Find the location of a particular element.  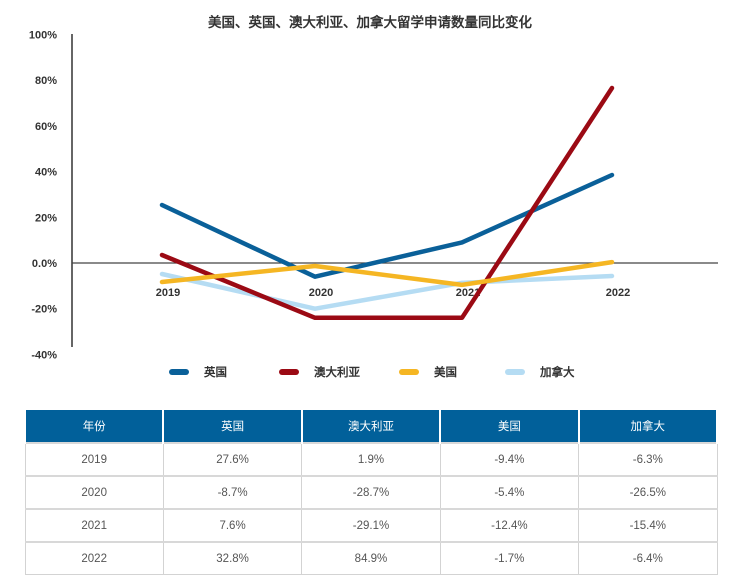

table-row: 2020 -8.7% -28.7% -5.4% -26.5% is located at coordinates (371, 492).